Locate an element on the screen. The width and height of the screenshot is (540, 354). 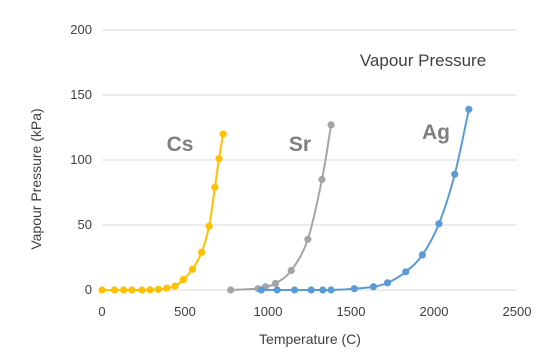
y-tick-label: 150 is located at coordinates (81, 94).